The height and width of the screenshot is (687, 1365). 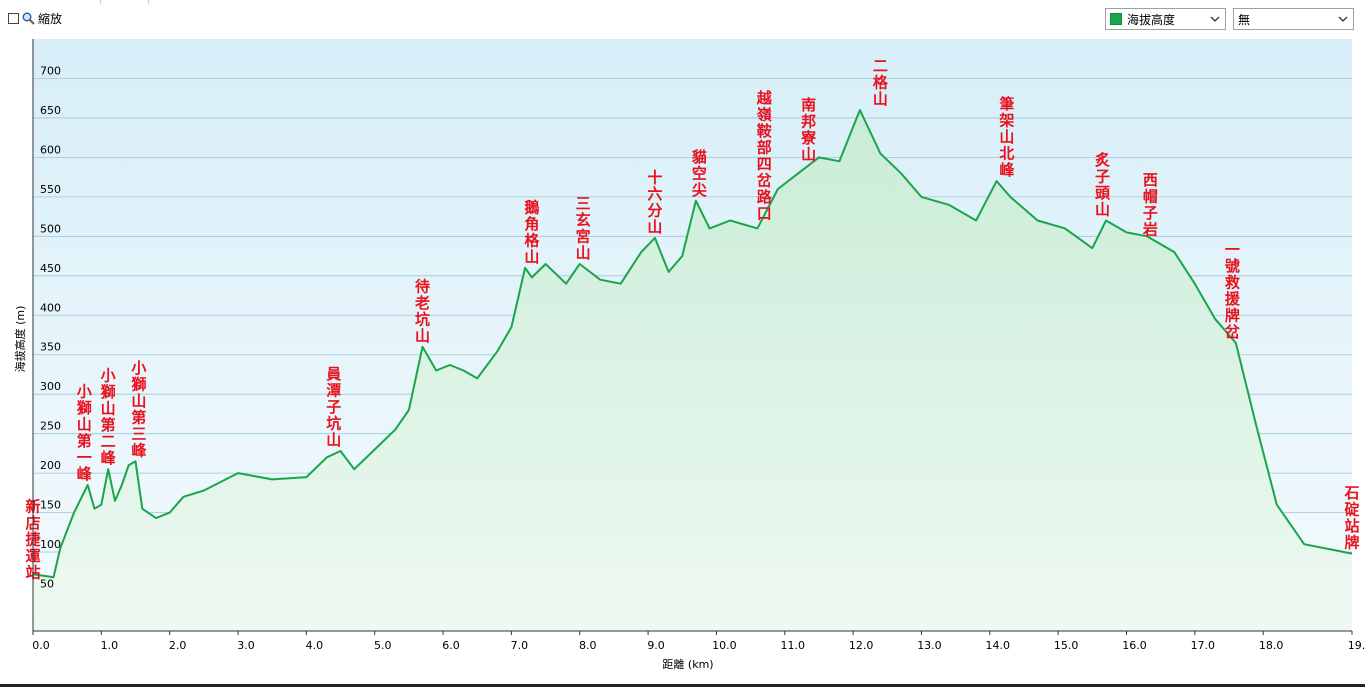 I want to click on x-tick-label: 7.0, so click(x=520, y=645).